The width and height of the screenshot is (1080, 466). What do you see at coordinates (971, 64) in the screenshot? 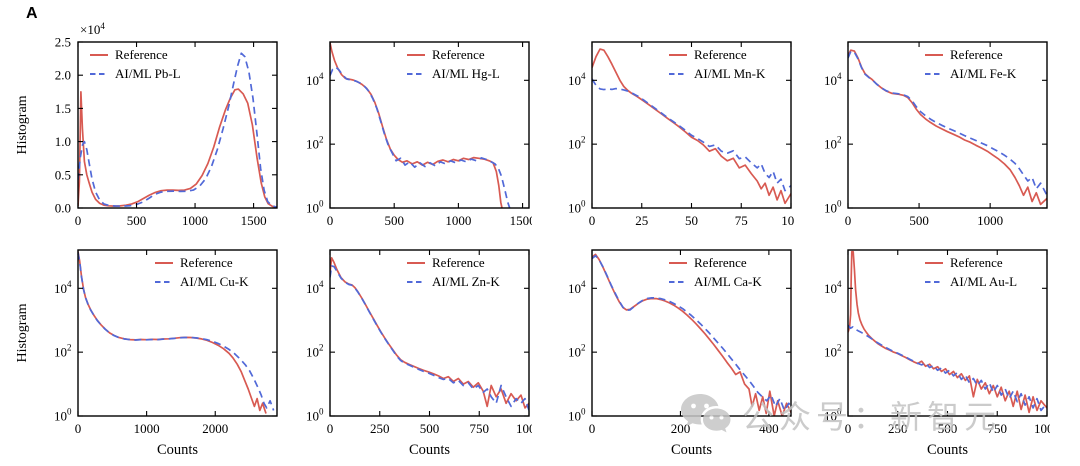
I see `legend: Reference AI/ML Fe-K` at bounding box center [971, 64].